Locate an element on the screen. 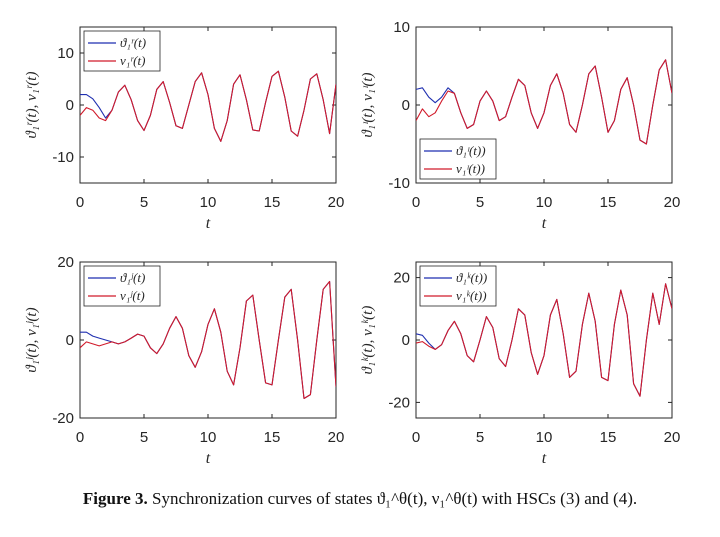 This screenshot has width=720, height=537. y-axis-label: ϑ₁ʳ(t), ν₁ʳ(t) is located at coordinates (32, 105).